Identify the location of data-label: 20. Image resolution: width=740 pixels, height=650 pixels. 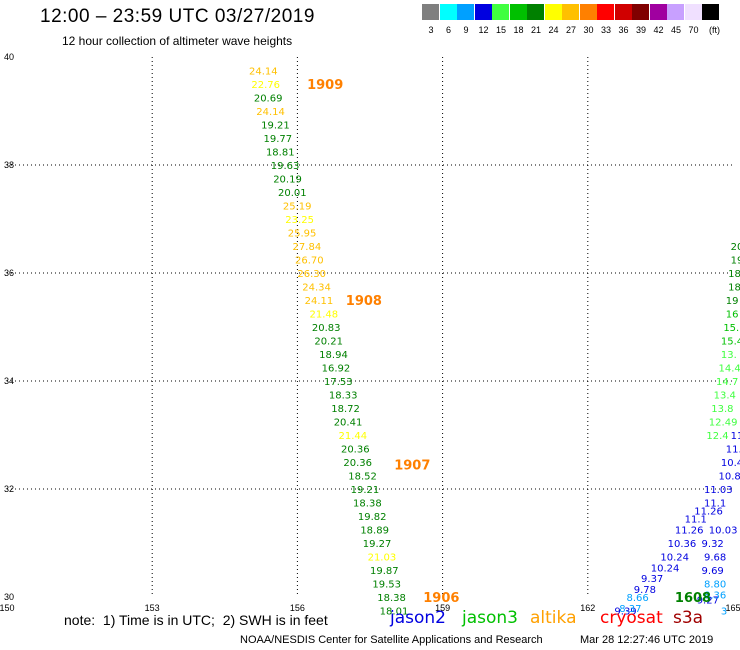
(735, 247).